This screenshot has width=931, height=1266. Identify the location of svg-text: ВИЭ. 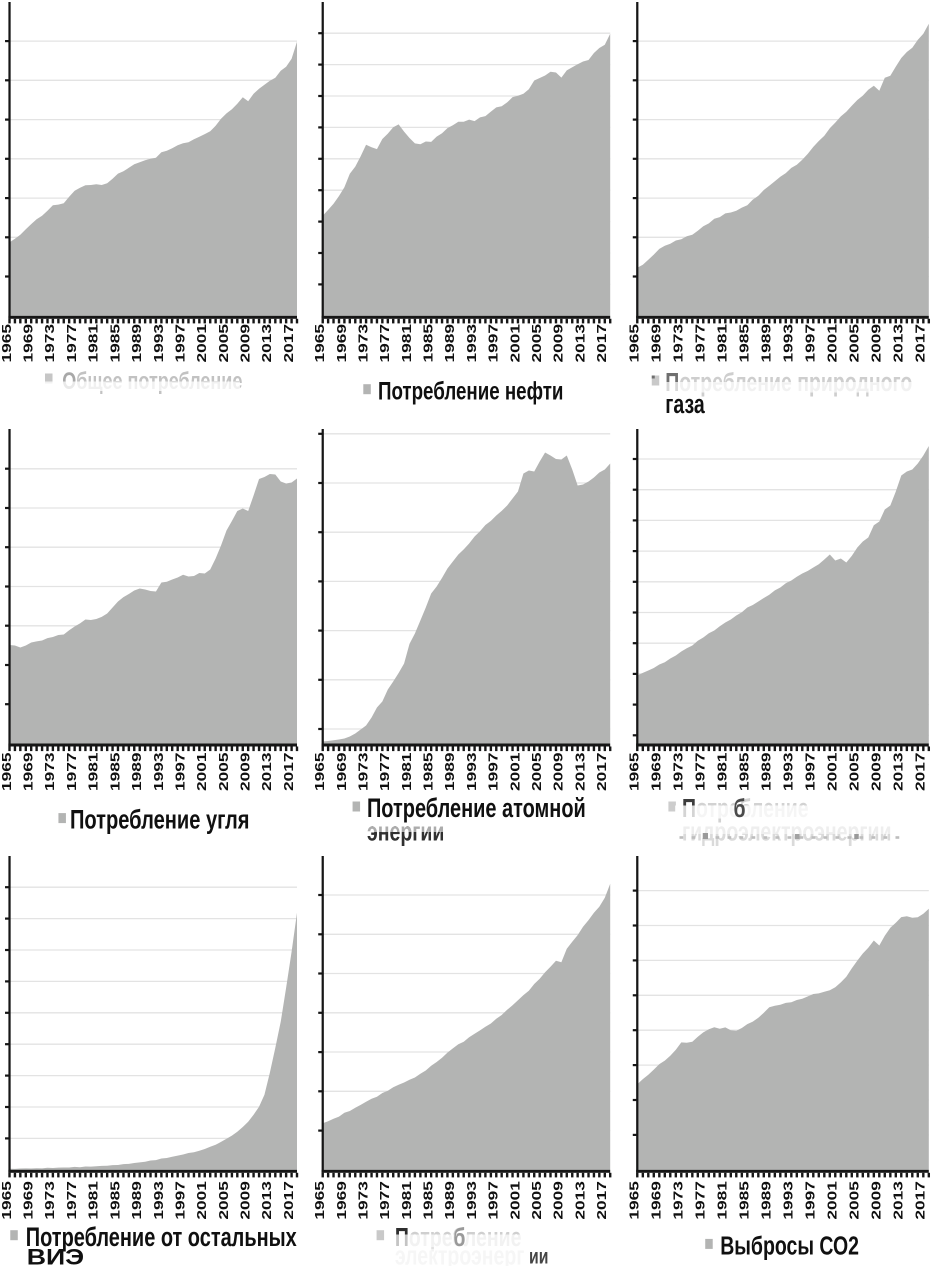
(56, 1255).